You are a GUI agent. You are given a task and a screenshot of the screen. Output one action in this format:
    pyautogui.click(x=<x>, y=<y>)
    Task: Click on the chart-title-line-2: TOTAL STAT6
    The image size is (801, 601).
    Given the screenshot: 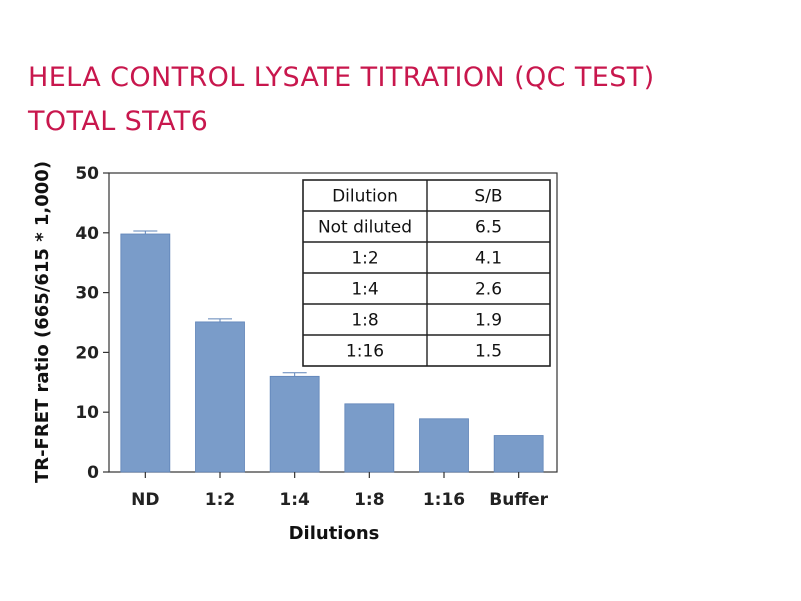 What is the action you would take?
    pyautogui.click(x=118, y=121)
    